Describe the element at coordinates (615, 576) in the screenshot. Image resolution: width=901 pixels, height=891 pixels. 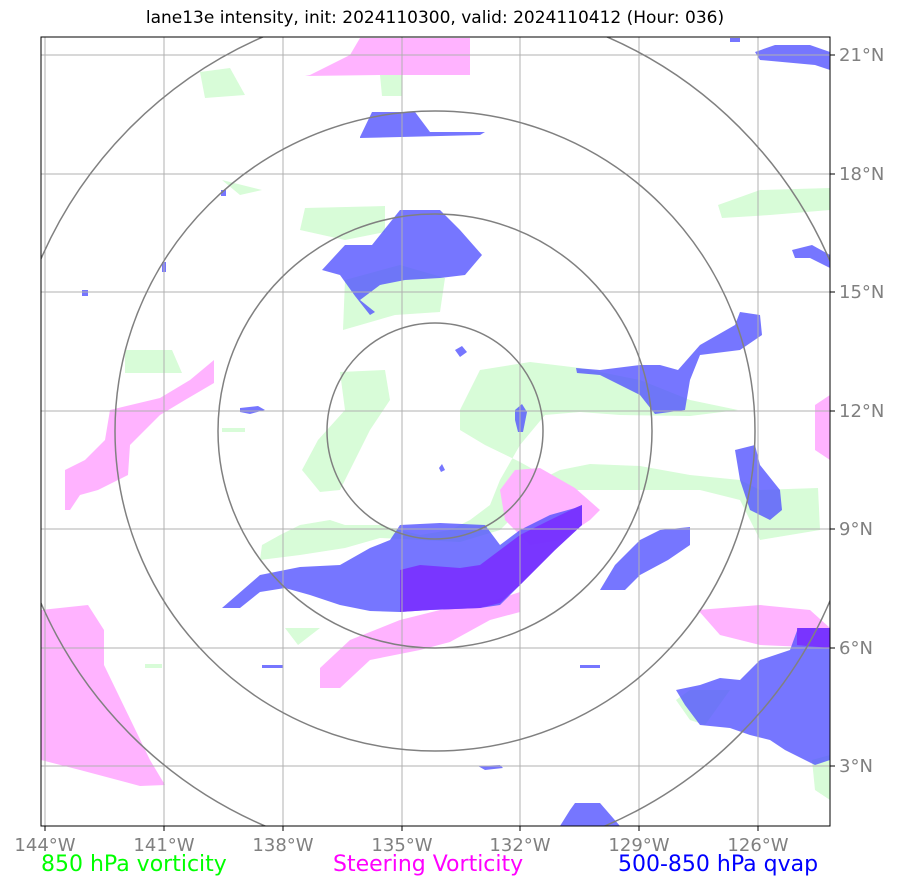
I see `qvap-overlap` at that location.